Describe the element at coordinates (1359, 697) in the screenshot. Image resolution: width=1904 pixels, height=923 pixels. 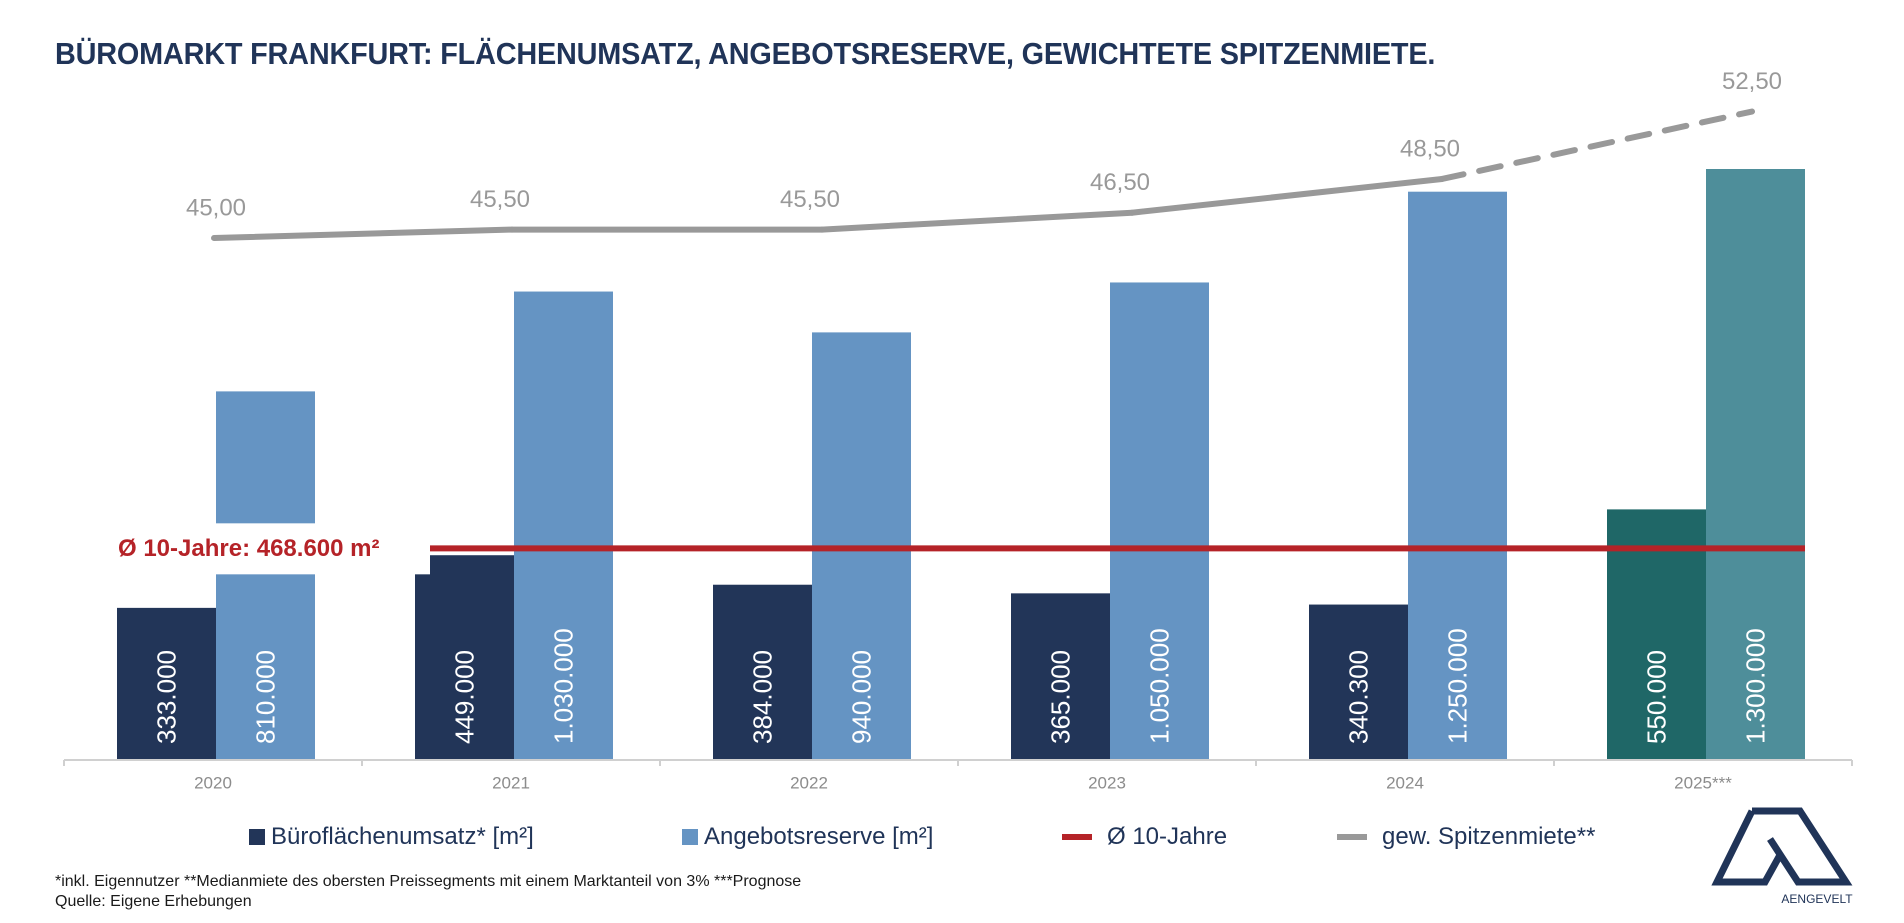
I see `bar-value-label-umsatz: 340.300` at that location.